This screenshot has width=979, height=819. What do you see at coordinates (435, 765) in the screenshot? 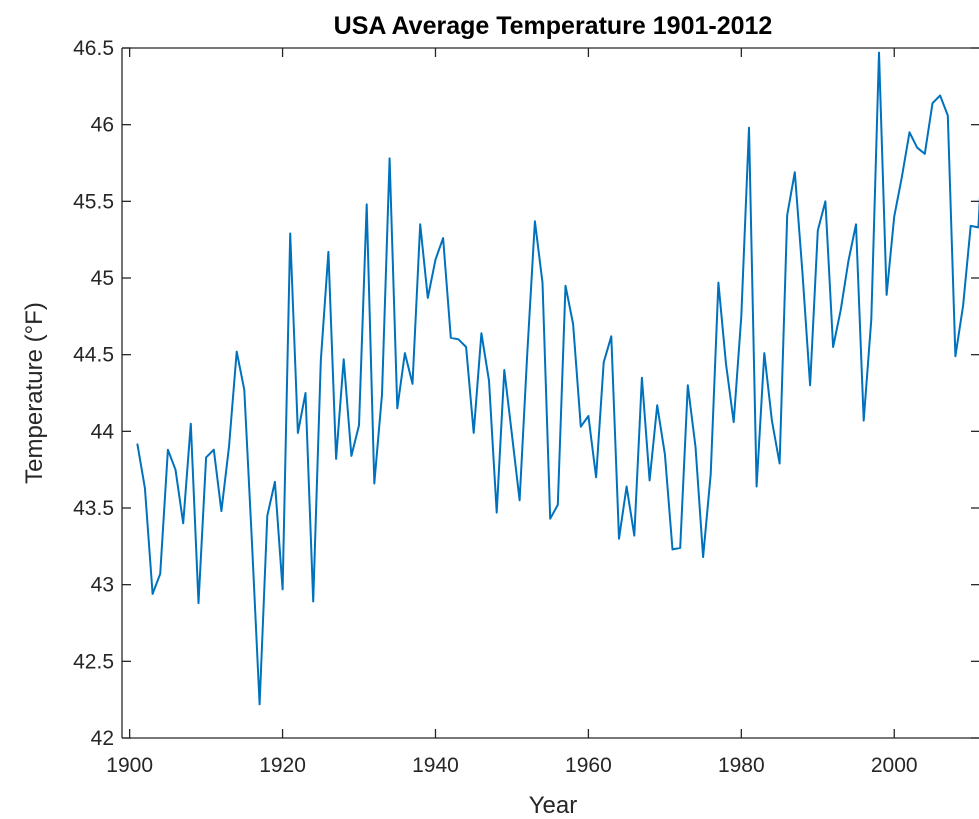
I see `x-tick-label: 1940` at bounding box center [435, 765].